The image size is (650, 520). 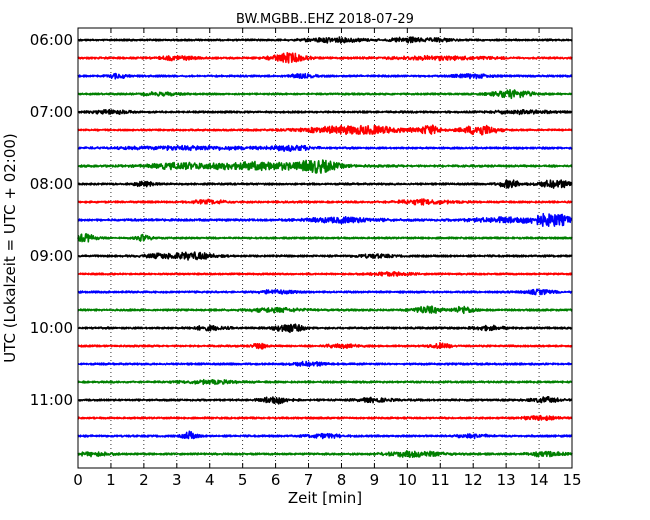 I want to click on chart-title: BW.MGBB..EHZ 2018-07-29, so click(x=325, y=19).